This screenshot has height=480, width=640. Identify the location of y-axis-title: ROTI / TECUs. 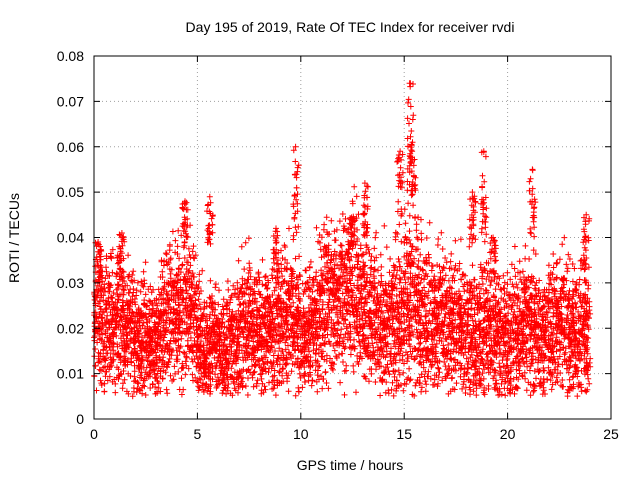
(14, 238).